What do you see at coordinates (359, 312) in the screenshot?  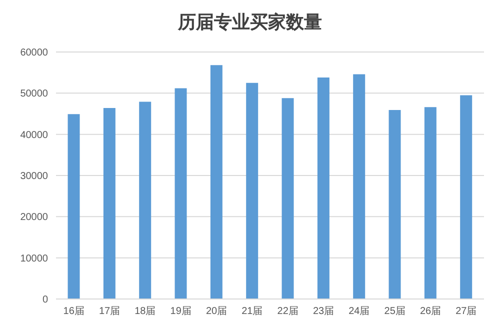 I see `x-tick-label: 24届` at bounding box center [359, 312].